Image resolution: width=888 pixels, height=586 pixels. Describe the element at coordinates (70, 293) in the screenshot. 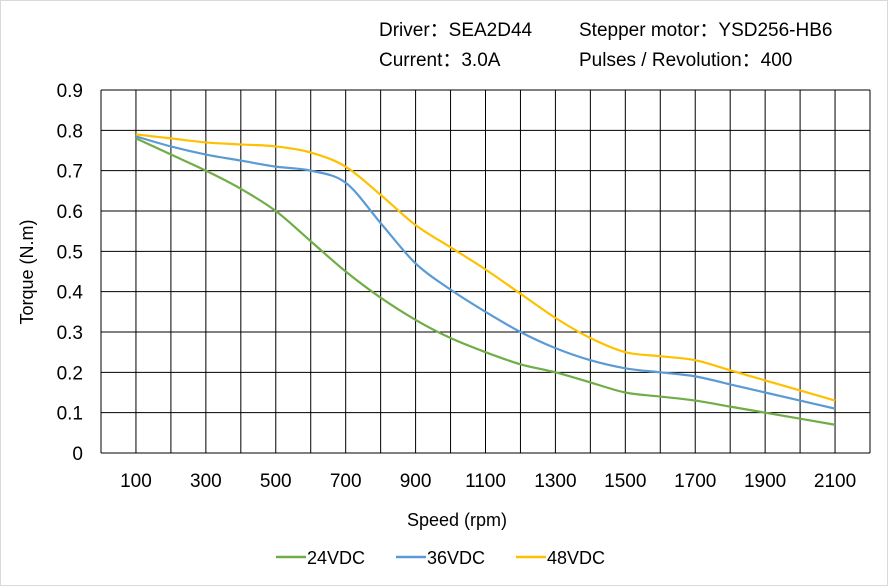

I see `y-tick-label: 0.4` at that location.